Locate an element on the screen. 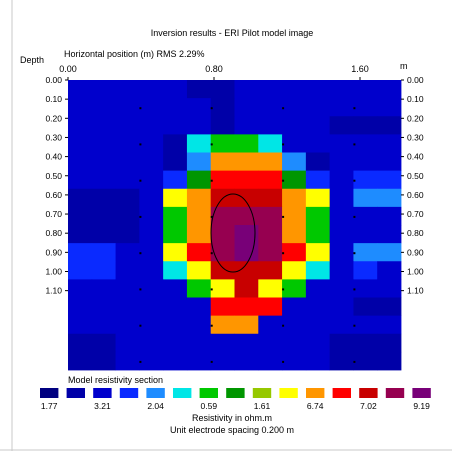 The image size is (452, 451). y-tick-label-left: 0.50 is located at coordinates (53, 176).